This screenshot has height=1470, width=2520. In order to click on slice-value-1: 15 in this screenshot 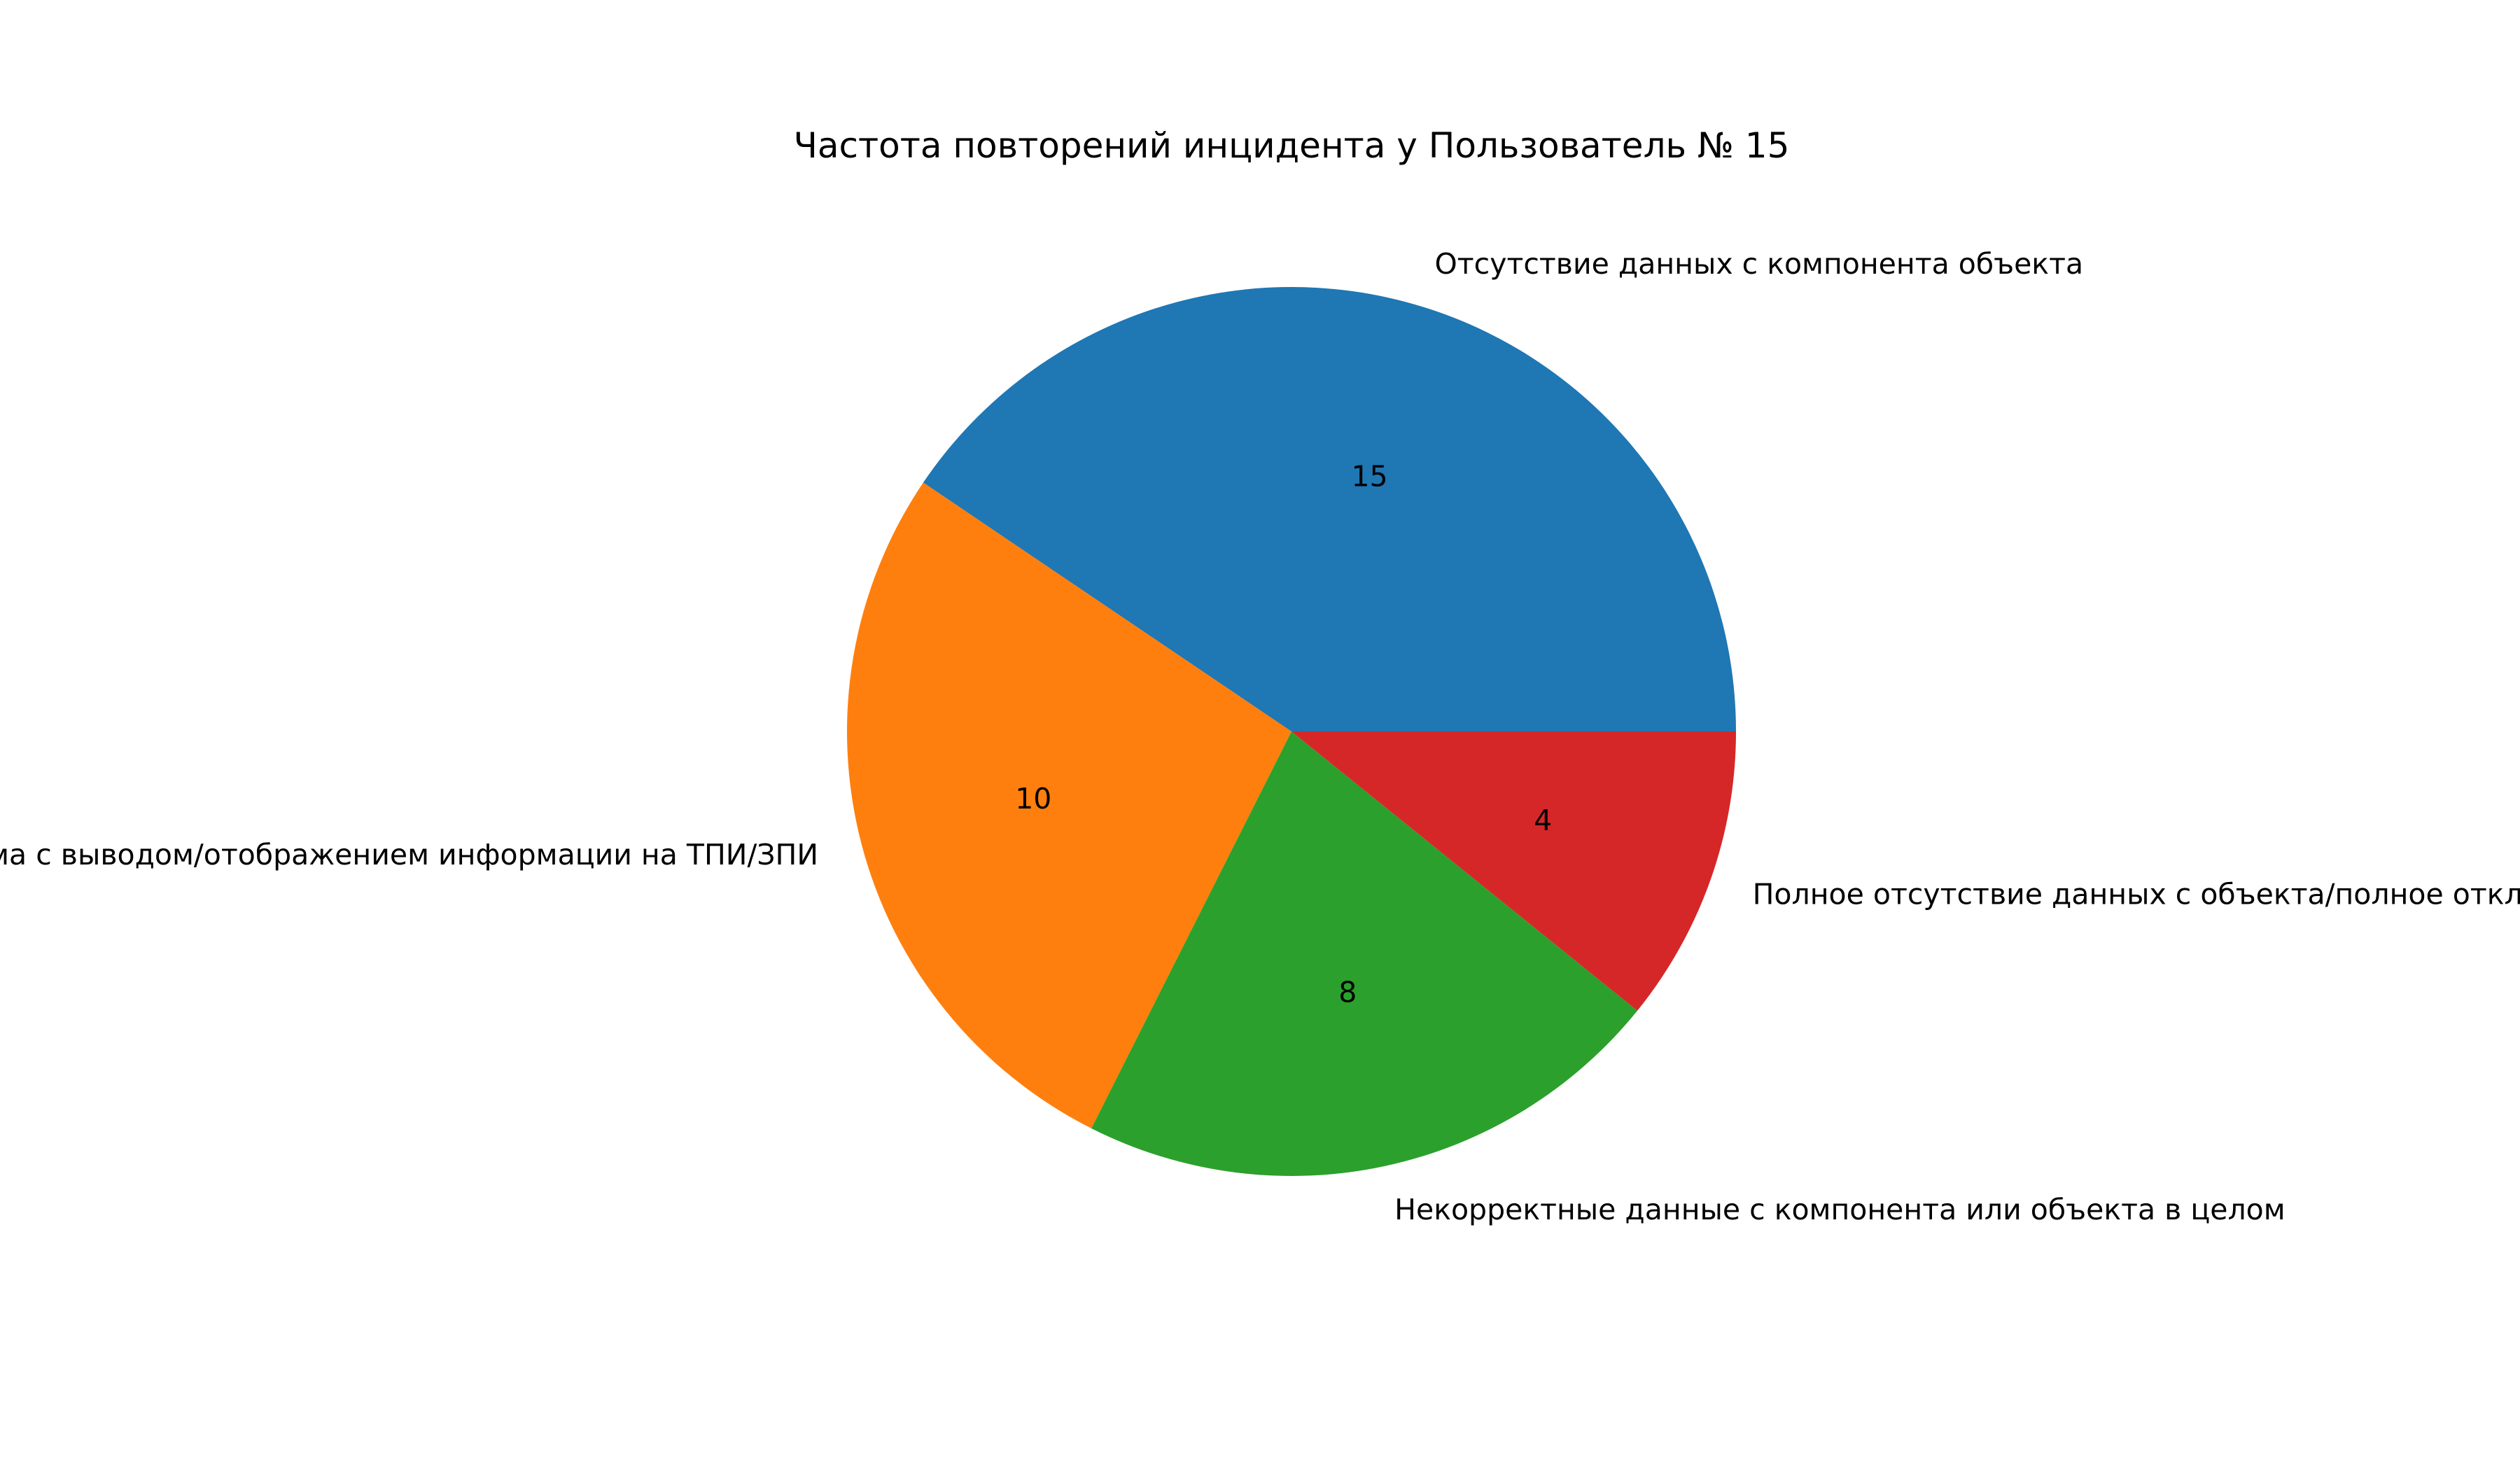, I will do `click(1369, 476)`.